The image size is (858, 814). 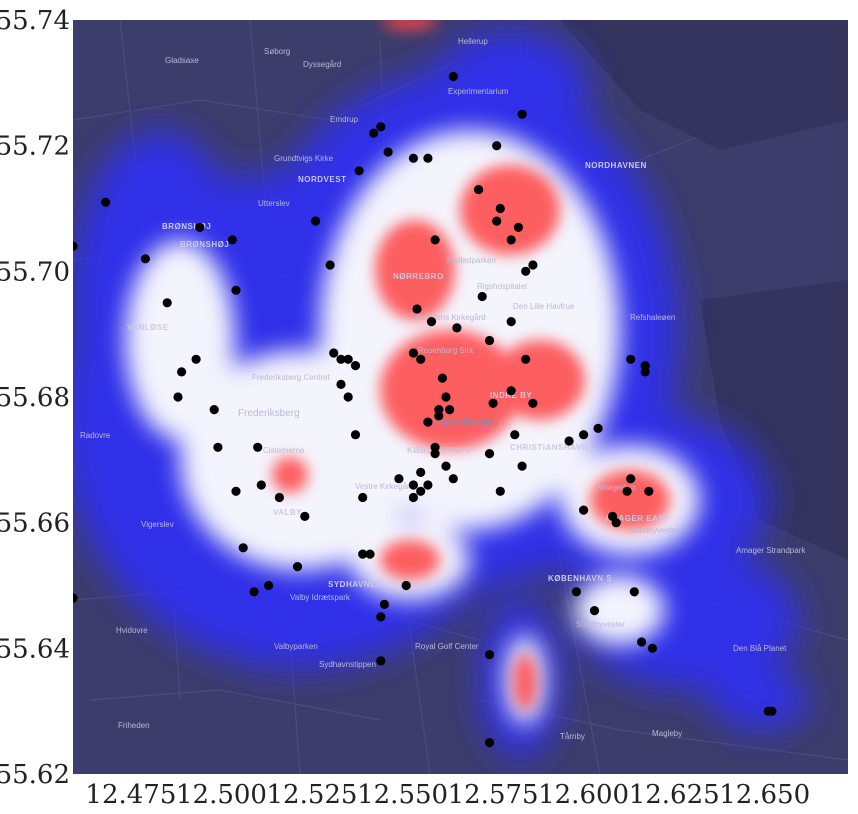 What do you see at coordinates (157, 524) in the screenshot?
I see `map-label: Vigerslev` at bounding box center [157, 524].